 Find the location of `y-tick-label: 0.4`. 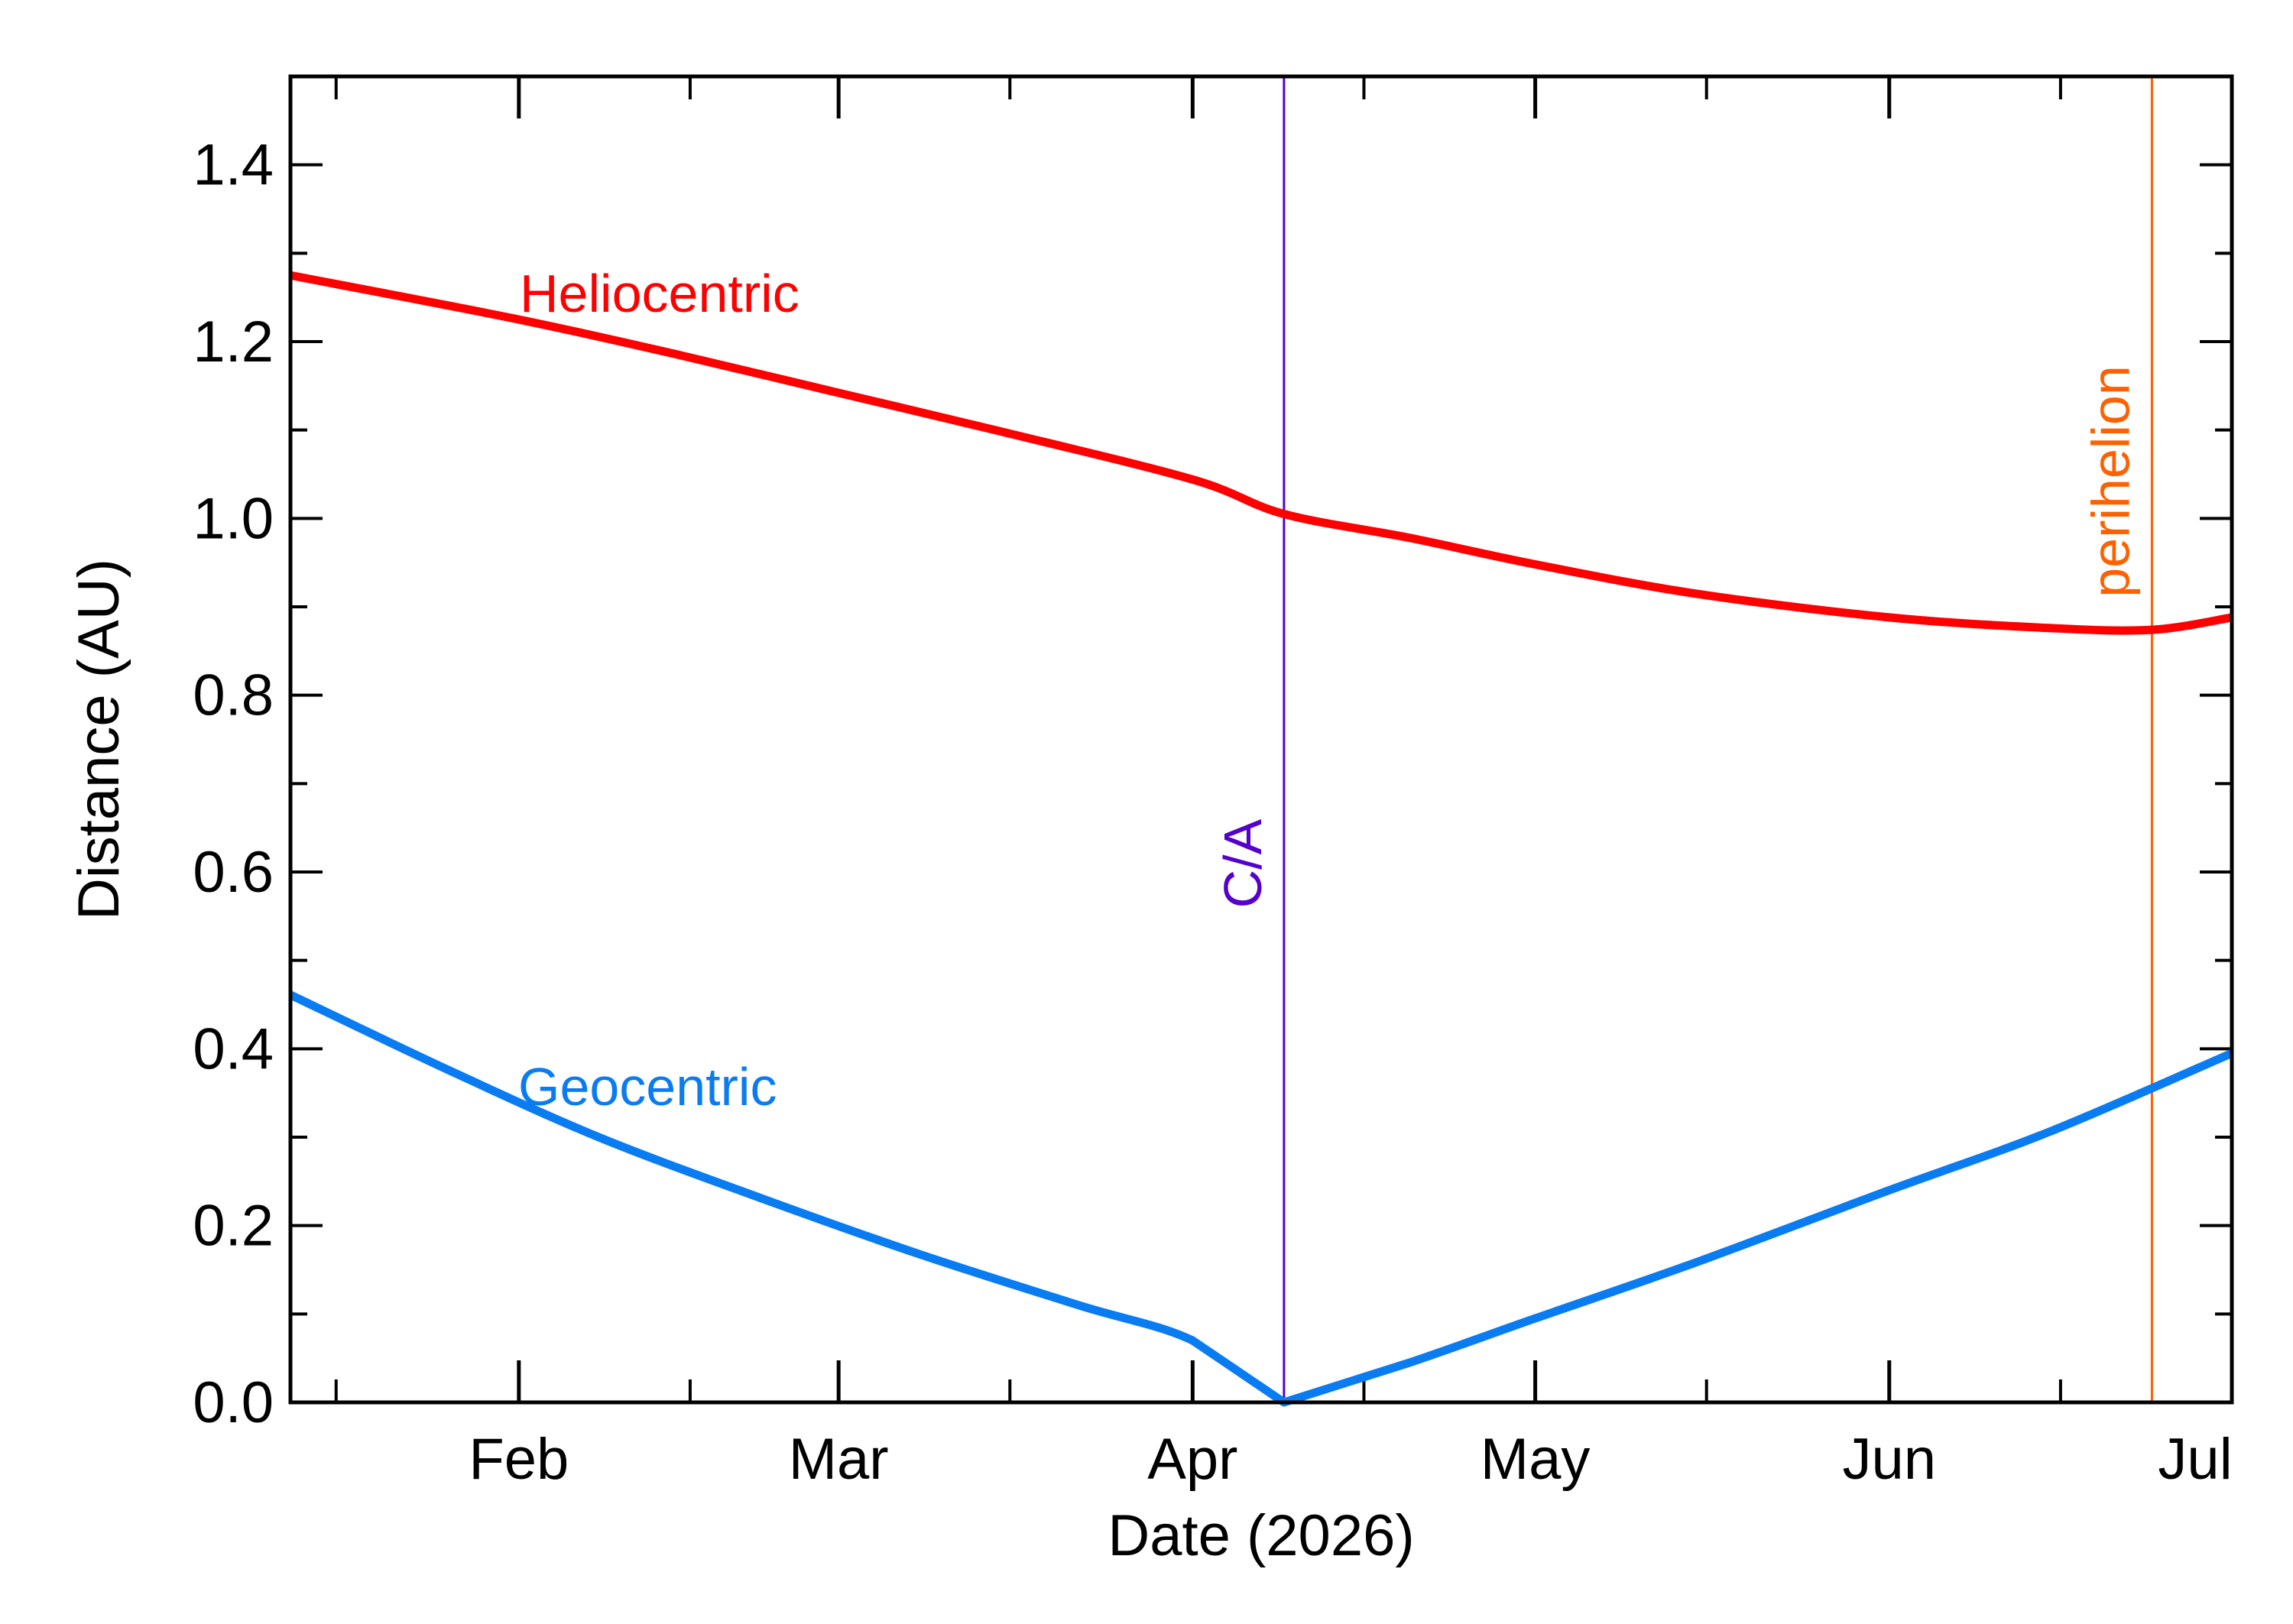

y-tick-label: 0.4 is located at coordinates (233, 1048).